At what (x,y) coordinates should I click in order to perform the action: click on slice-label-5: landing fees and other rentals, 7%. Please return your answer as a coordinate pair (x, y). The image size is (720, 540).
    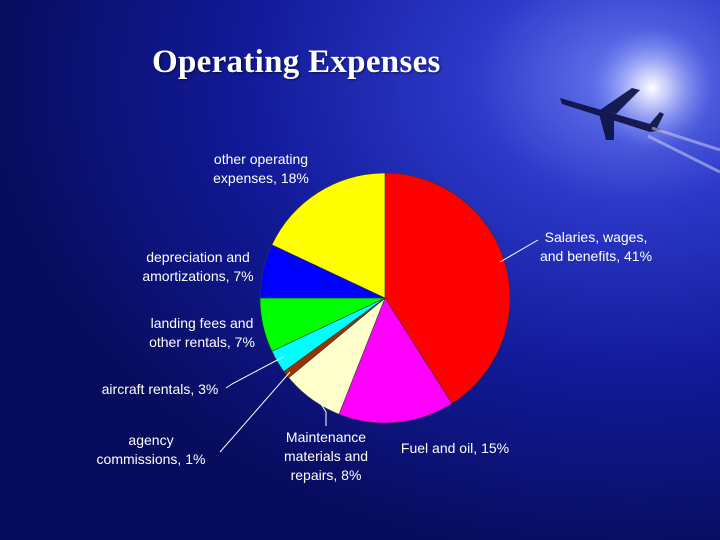
    Looking at the image, I should click on (202, 332).